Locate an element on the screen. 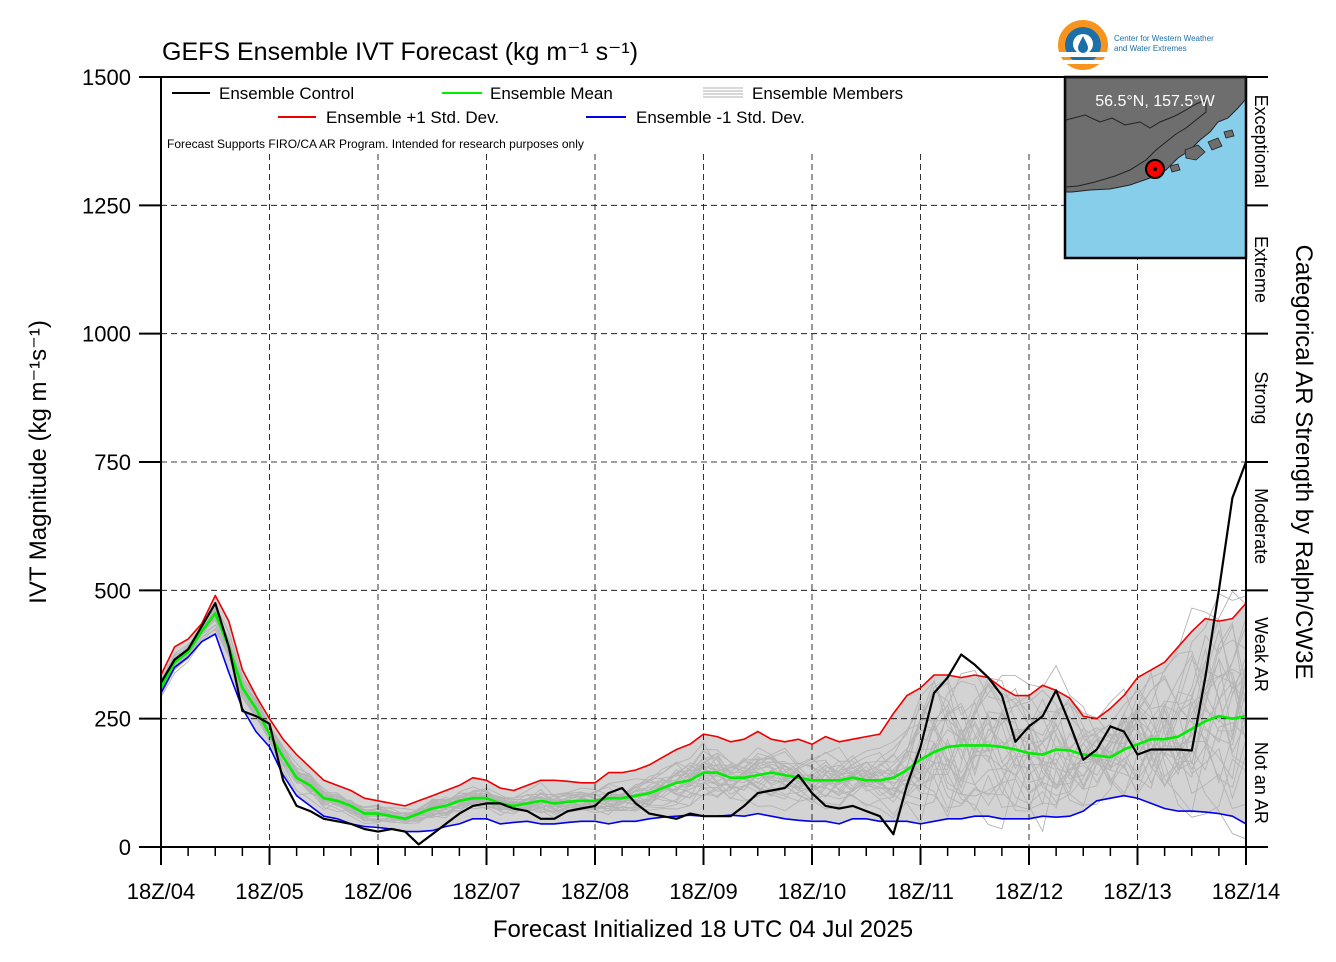  inset-map: 56.5°N, 157.5°W is located at coordinates (1155, 167).